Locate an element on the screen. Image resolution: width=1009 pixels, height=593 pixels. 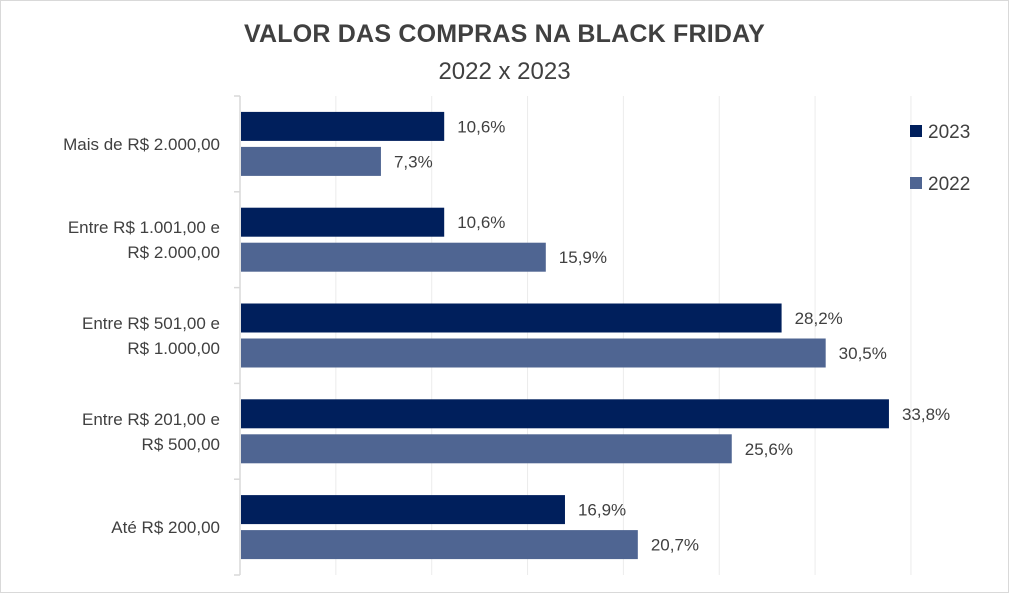
category-label: Entre R$ 1.001,00 e R$ 2.000,00 is located at coordinates (144, 240).